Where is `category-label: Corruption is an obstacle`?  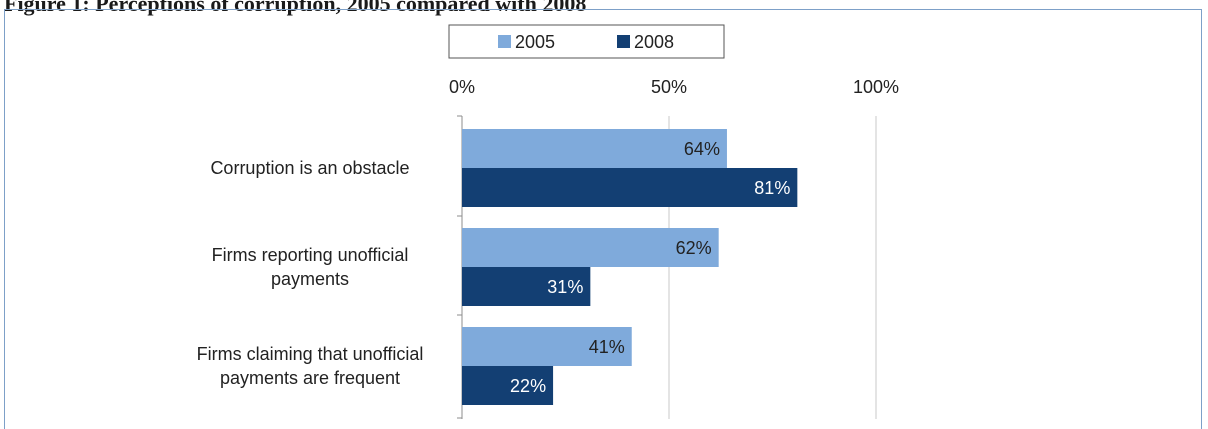 category-label: Corruption is an obstacle is located at coordinates (309, 168).